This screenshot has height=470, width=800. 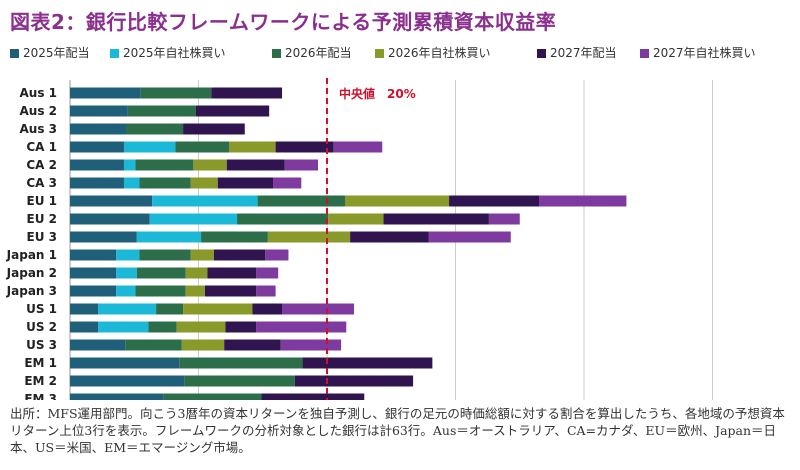 I want to click on legend-item: 2025年自社株買い, so click(x=168, y=52).